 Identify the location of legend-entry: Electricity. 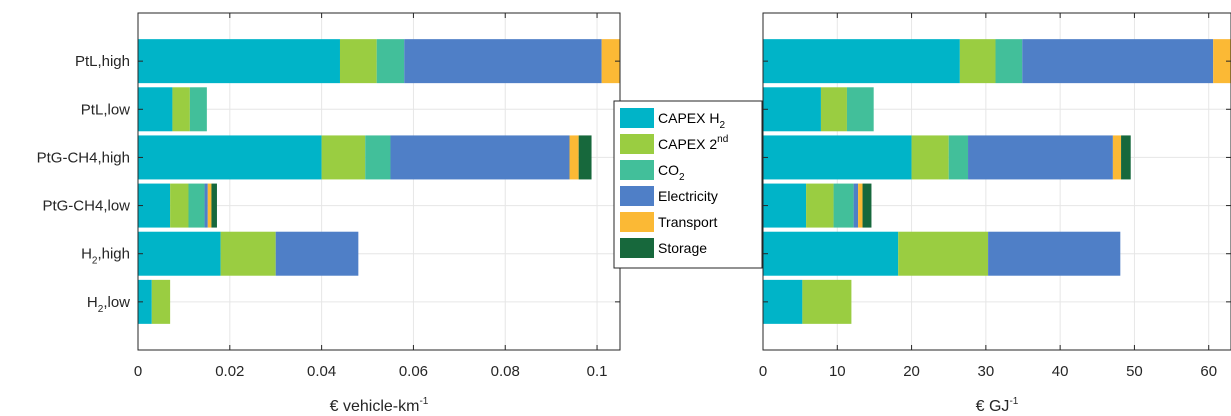
(688, 196).